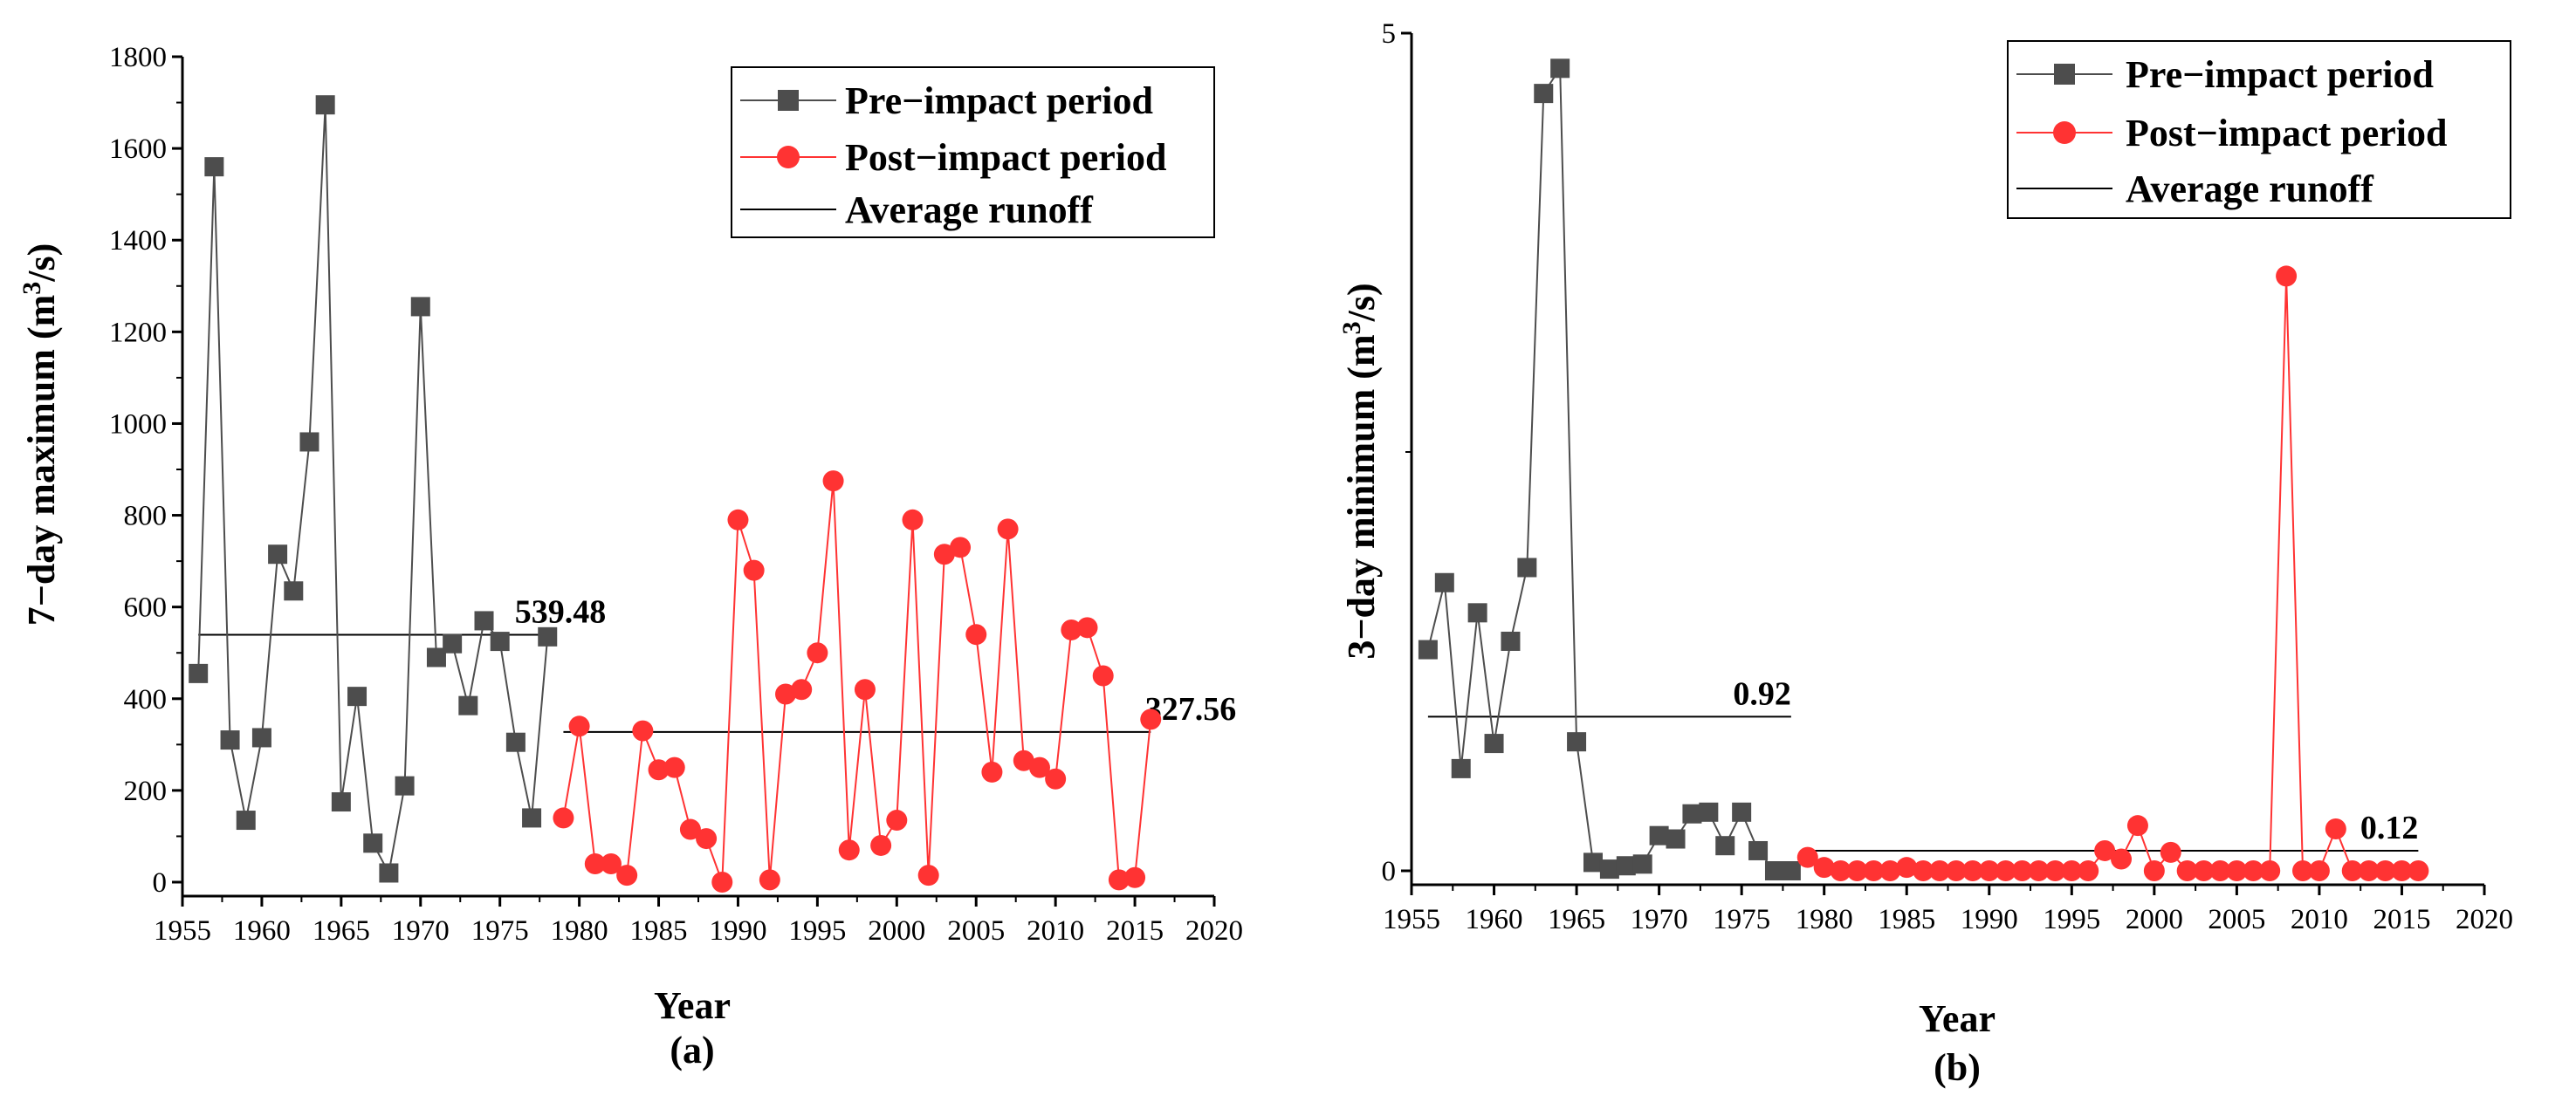  Describe the element at coordinates (999, 100) in the screenshot. I see `panel-a-legend-pre-label: Pre−impact period` at that location.